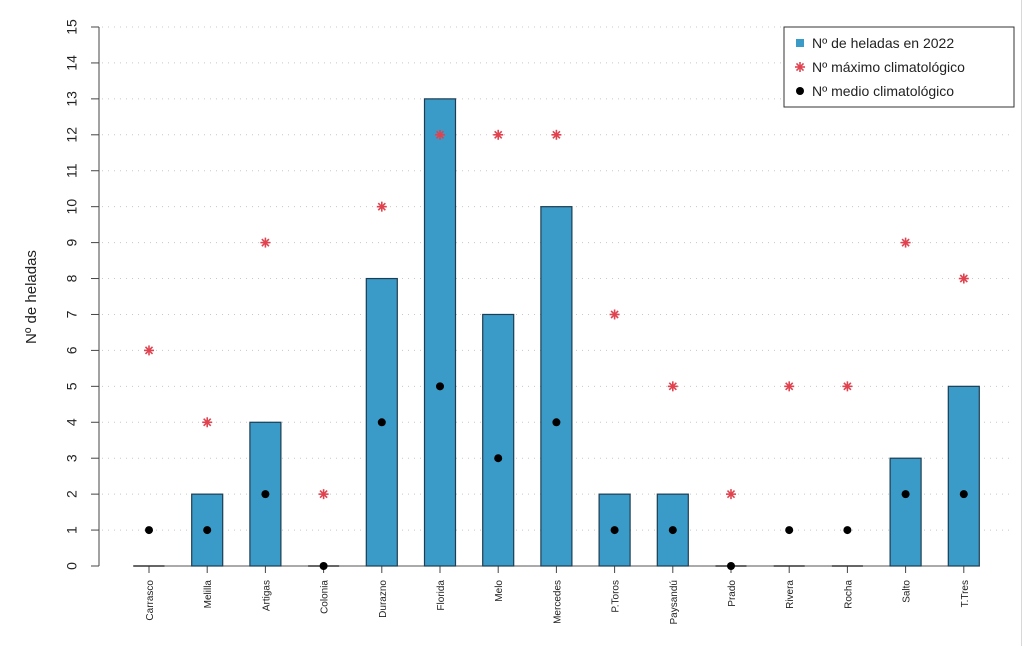 The height and width of the screenshot is (646, 1024). Describe the element at coordinates (325, 597) in the screenshot. I see `x-tick-label: Colonia` at that location.